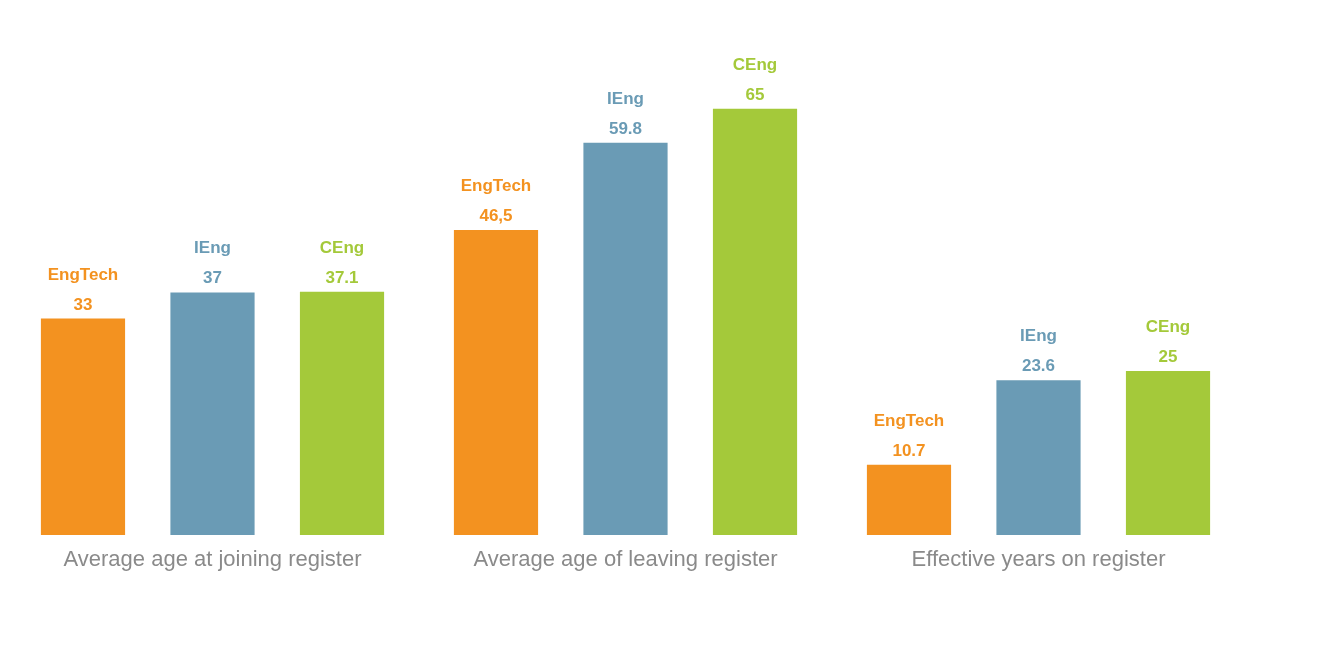 This screenshot has width=1319, height=658. What do you see at coordinates (83, 304) in the screenshot?
I see `data-label: 33` at bounding box center [83, 304].